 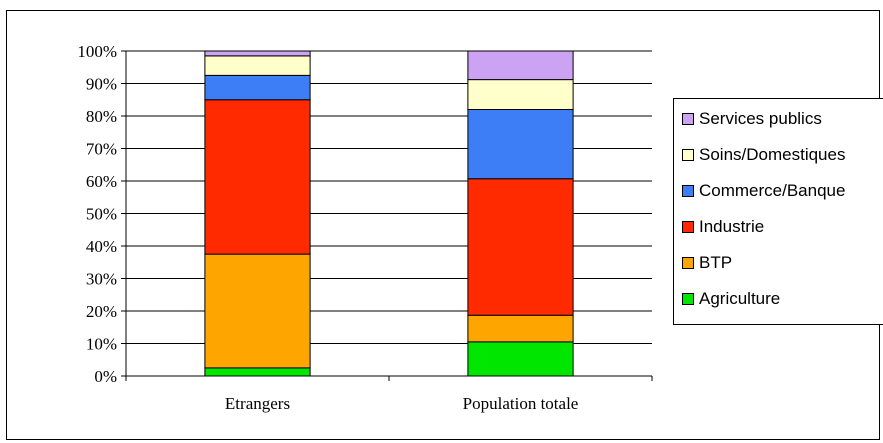 What do you see at coordinates (101, 344) in the screenshot?
I see `y-tick-label: 10%` at bounding box center [101, 344].